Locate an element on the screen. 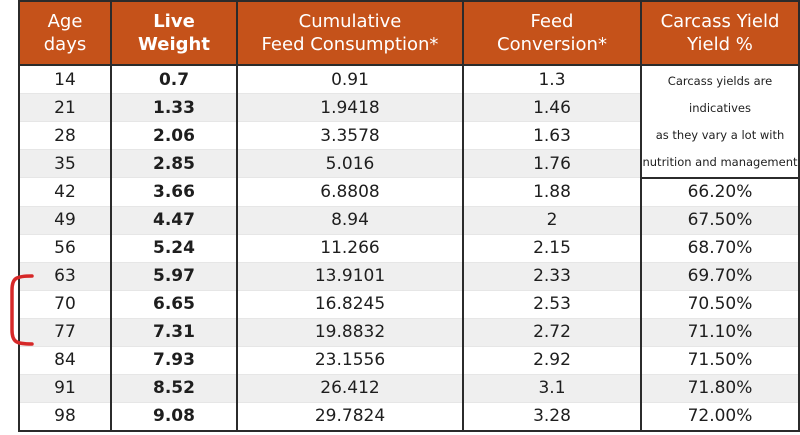 The width and height of the screenshot is (800, 435). header-carcass-yield-line-2: Yield % is located at coordinates (720, 44).